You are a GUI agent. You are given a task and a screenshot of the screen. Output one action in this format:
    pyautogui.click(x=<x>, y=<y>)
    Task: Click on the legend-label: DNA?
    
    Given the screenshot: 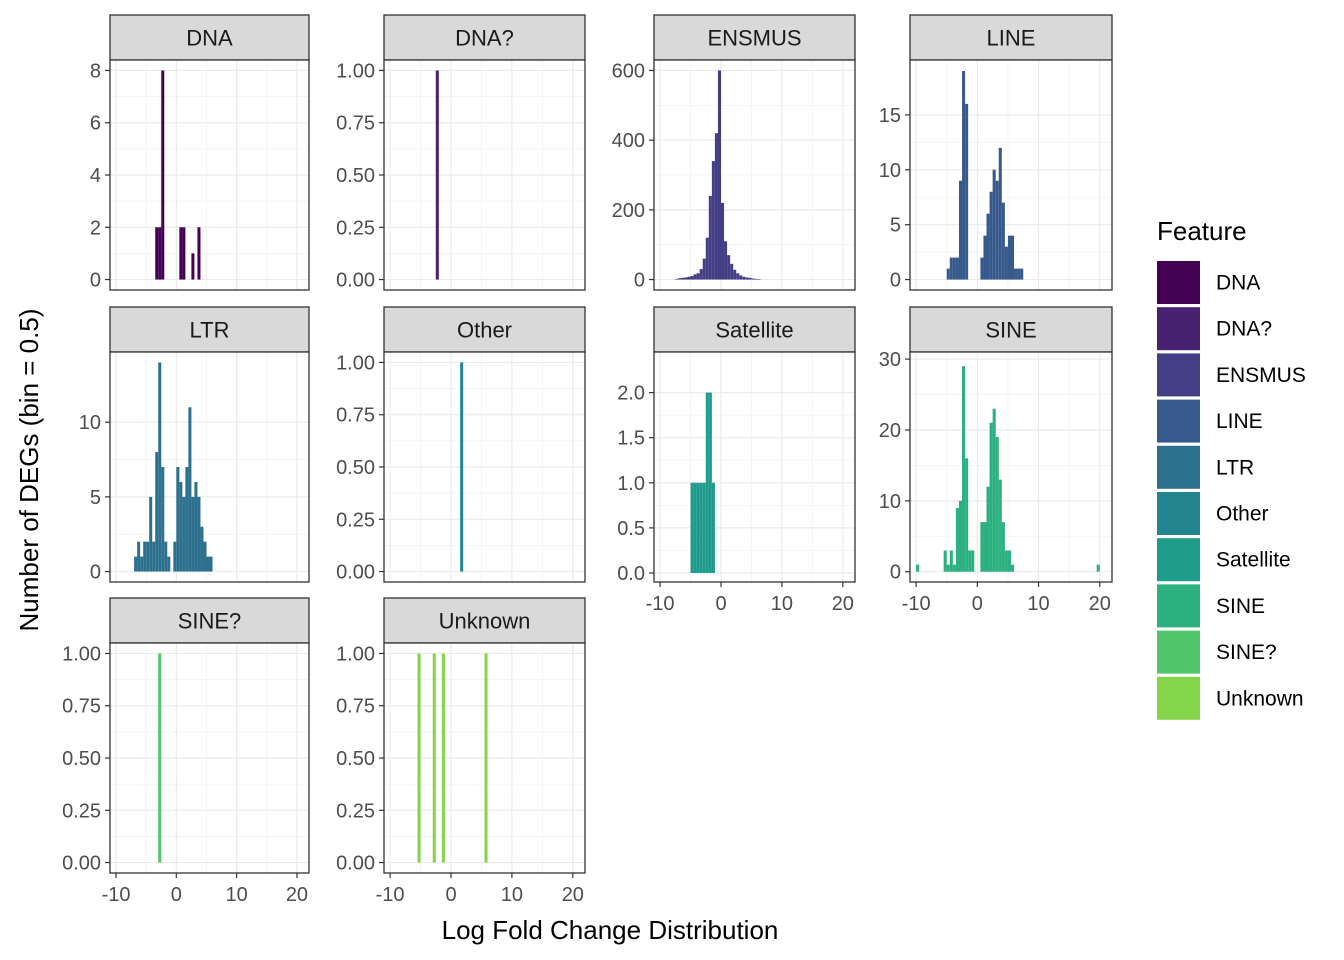 What is the action you would take?
    pyautogui.click(x=1244, y=329)
    